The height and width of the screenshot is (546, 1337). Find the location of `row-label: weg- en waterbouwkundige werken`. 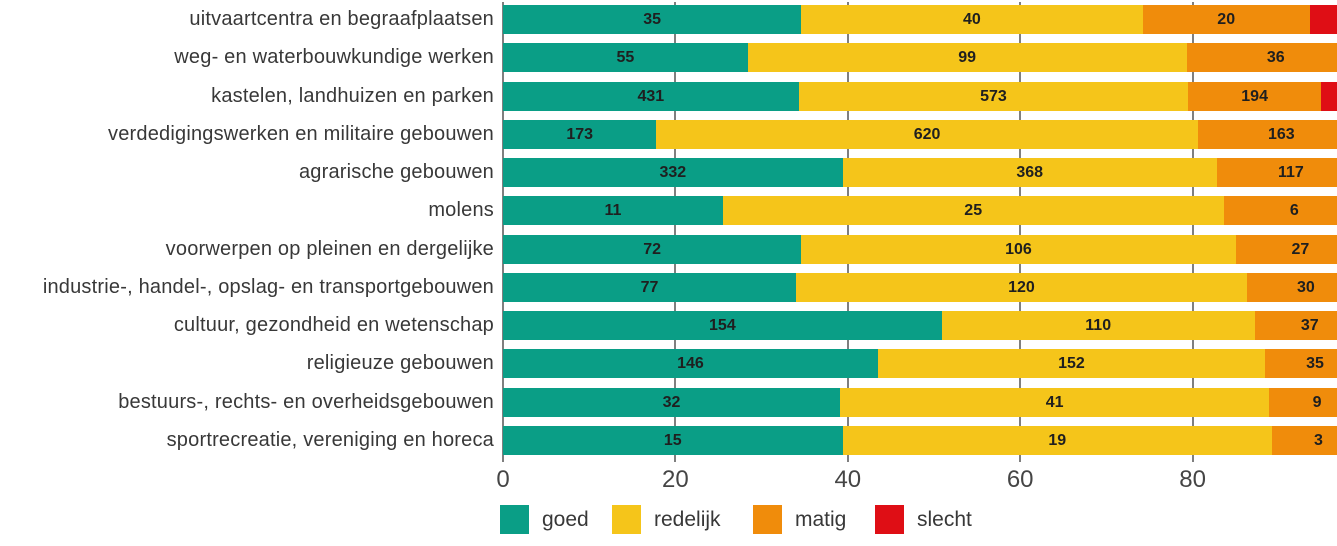

row-label: weg- en waterbouwkundige werken is located at coordinates (334, 57).